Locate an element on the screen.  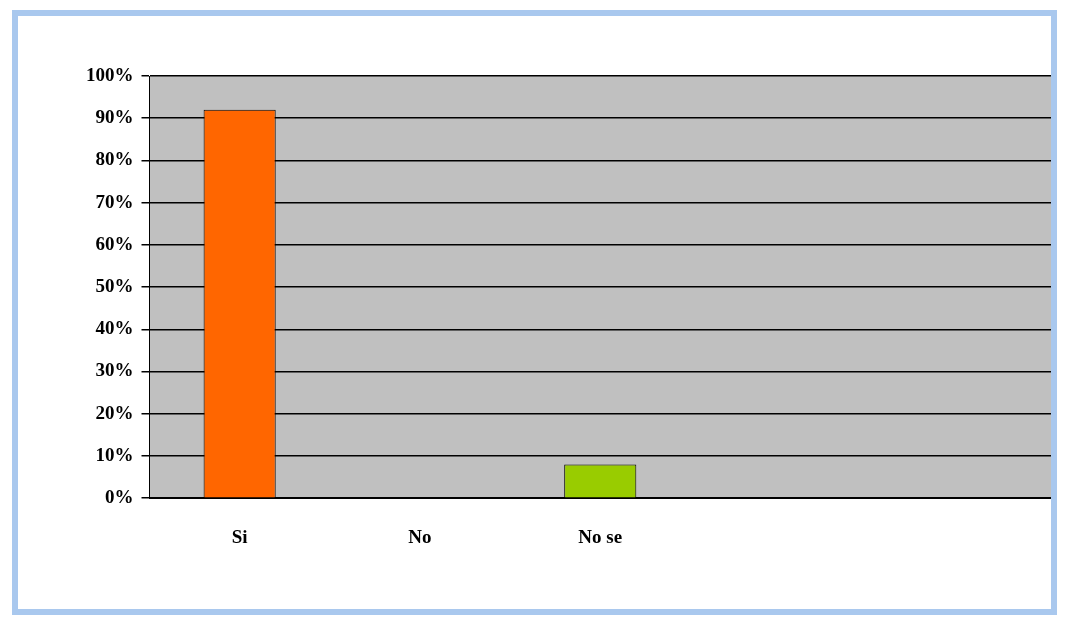
y-tick-label: 60% is located at coordinates (114, 243).